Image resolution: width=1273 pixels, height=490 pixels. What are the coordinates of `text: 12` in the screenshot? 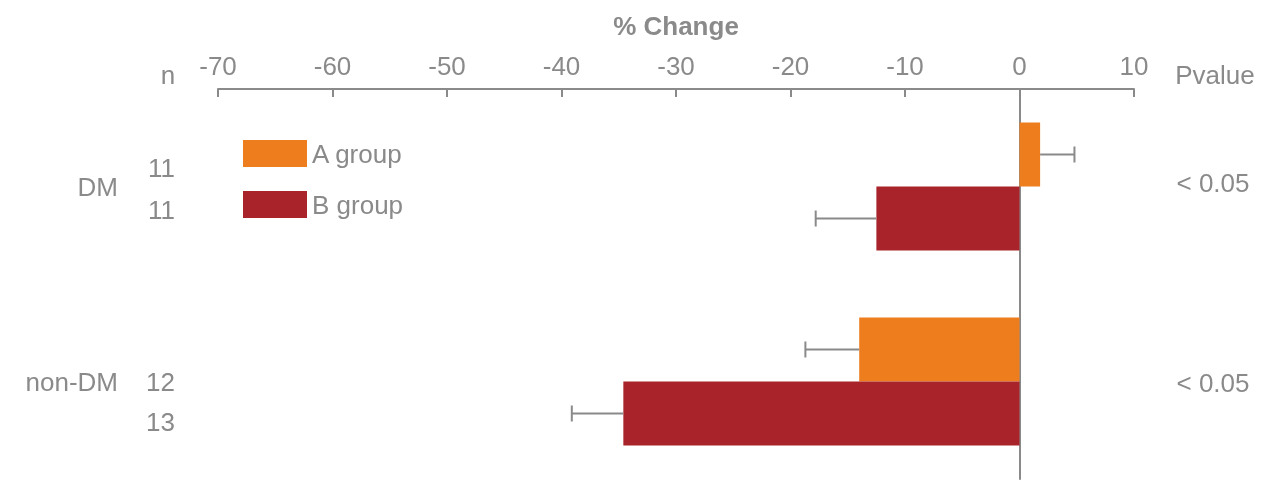 It's located at (160, 382).